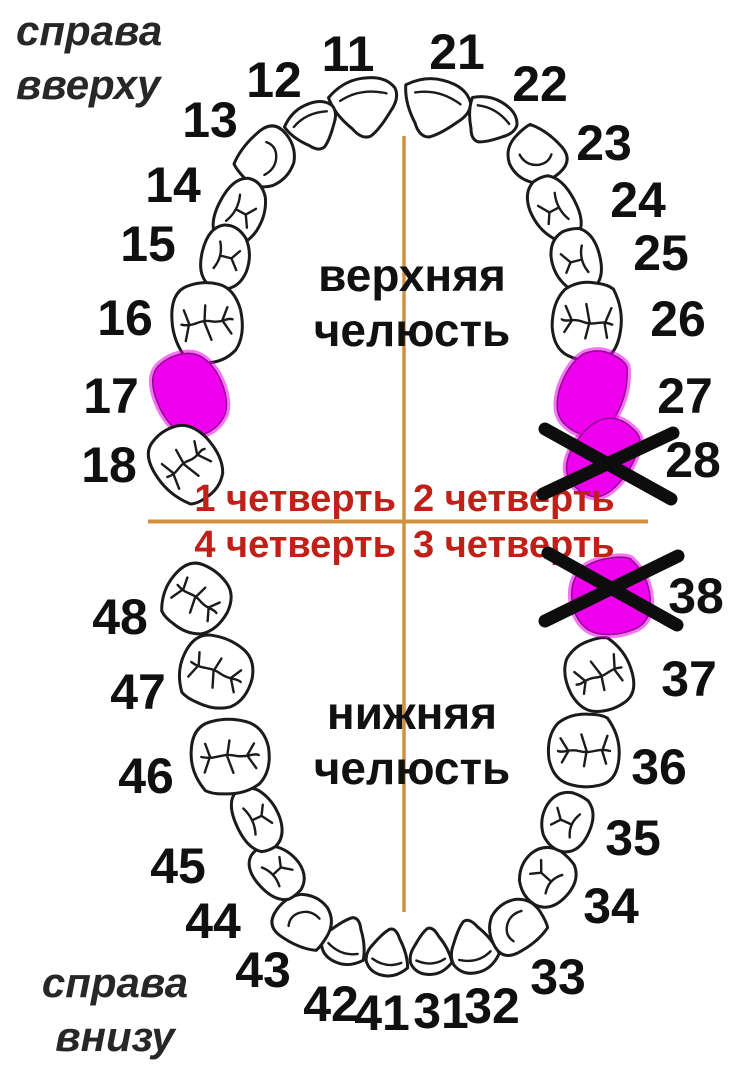 The image size is (732, 1086). What do you see at coordinates (178, 866) in the screenshot?
I see `tooth-number-45: 45` at bounding box center [178, 866].